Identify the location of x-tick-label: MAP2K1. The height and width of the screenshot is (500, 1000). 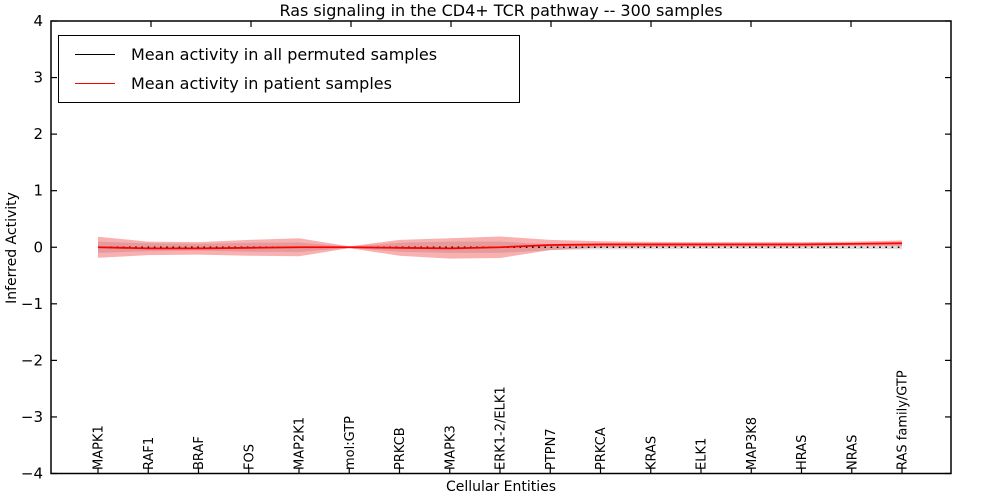
(300, 443).